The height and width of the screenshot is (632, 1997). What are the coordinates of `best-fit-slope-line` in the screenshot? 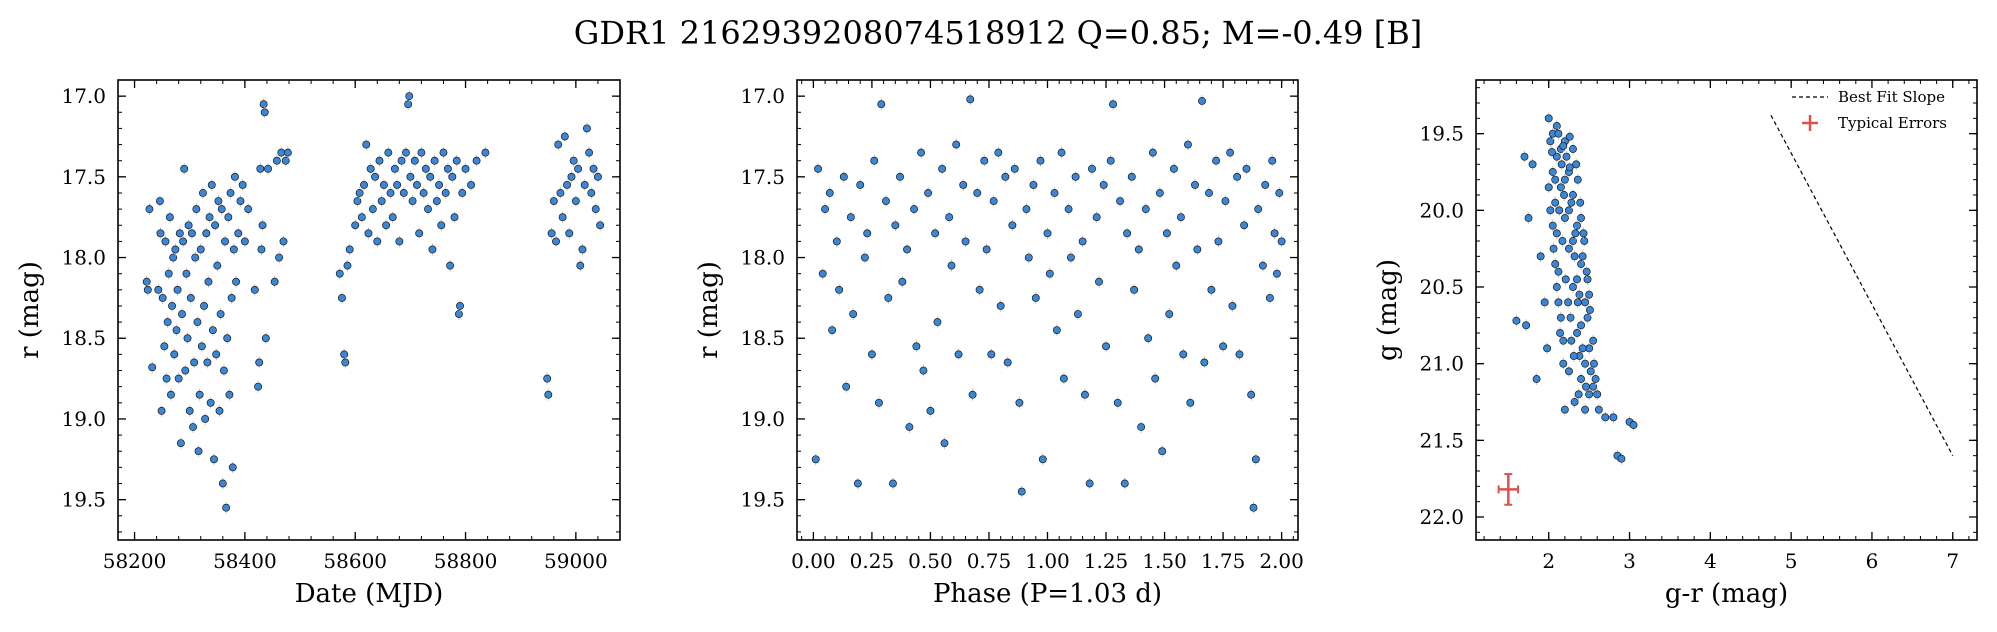 It's located at (1862, 285).